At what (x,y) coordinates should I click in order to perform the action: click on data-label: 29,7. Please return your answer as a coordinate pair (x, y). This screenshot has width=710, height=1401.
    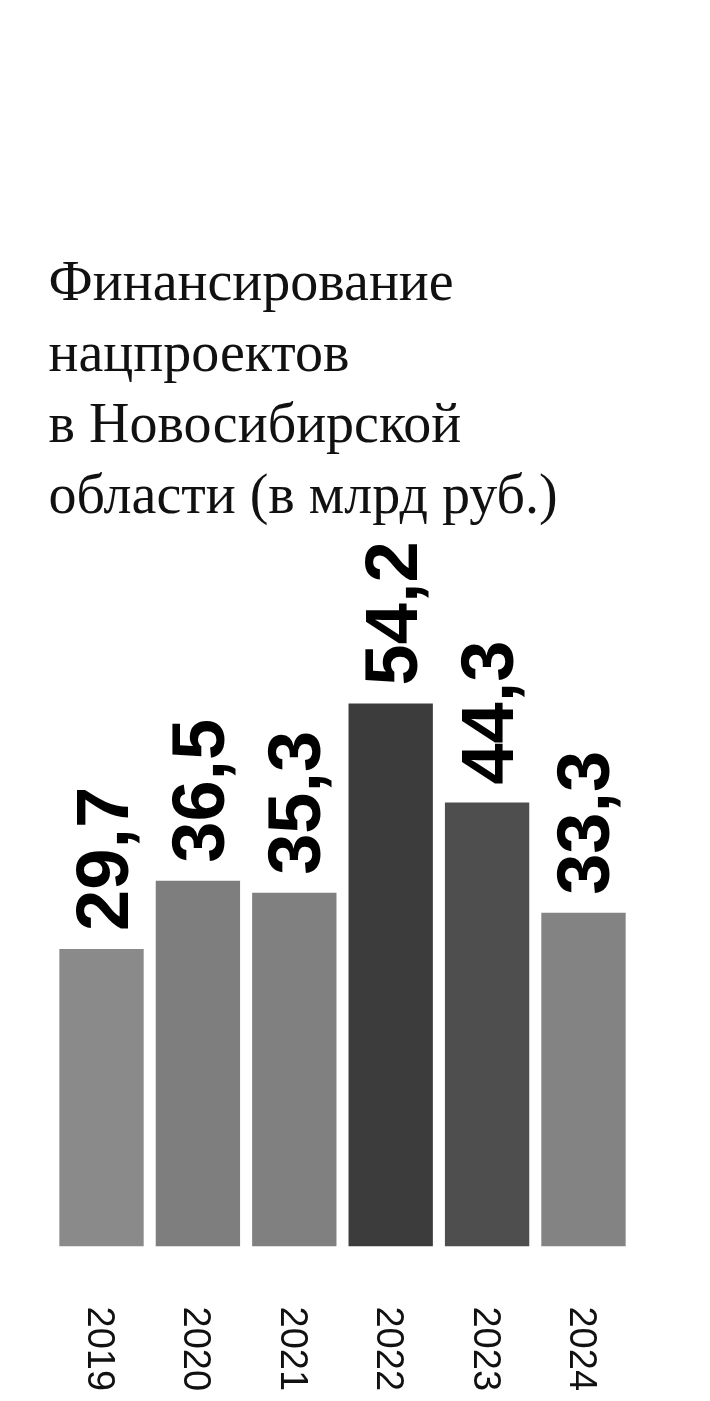
    Looking at the image, I should click on (102, 858).